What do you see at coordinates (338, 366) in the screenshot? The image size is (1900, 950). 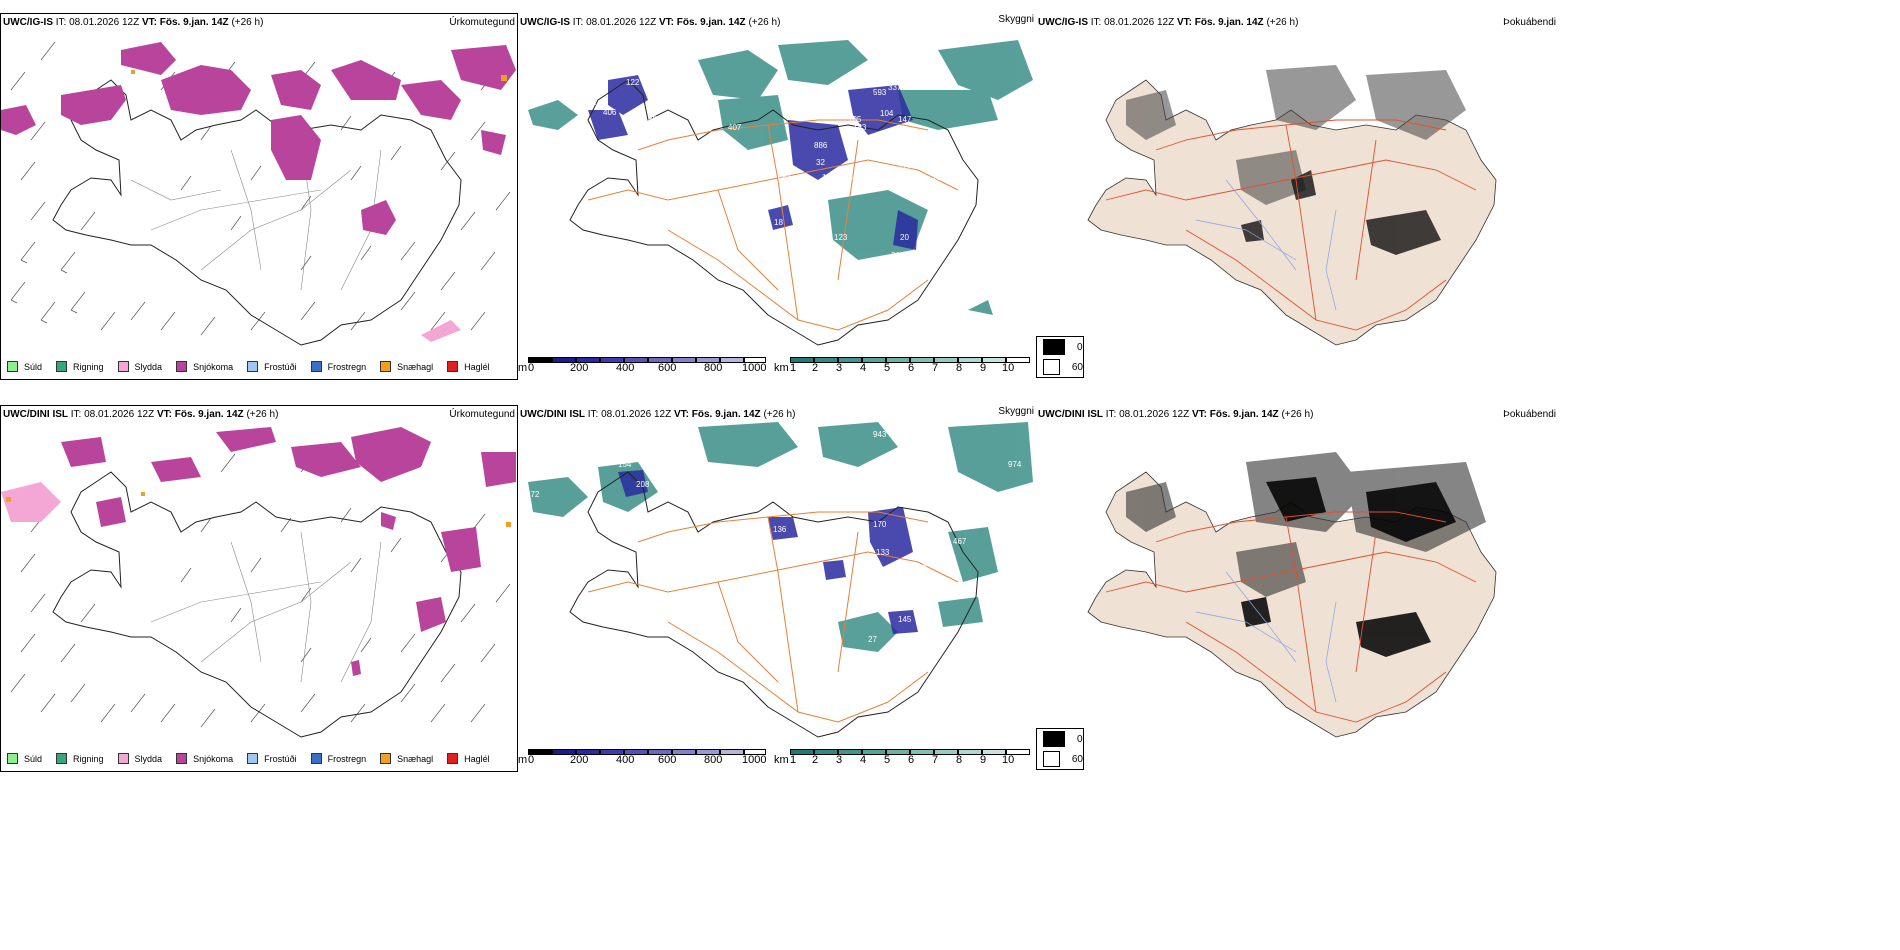 I see `legend-item-freezing-rain: Frostregn` at bounding box center [338, 366].